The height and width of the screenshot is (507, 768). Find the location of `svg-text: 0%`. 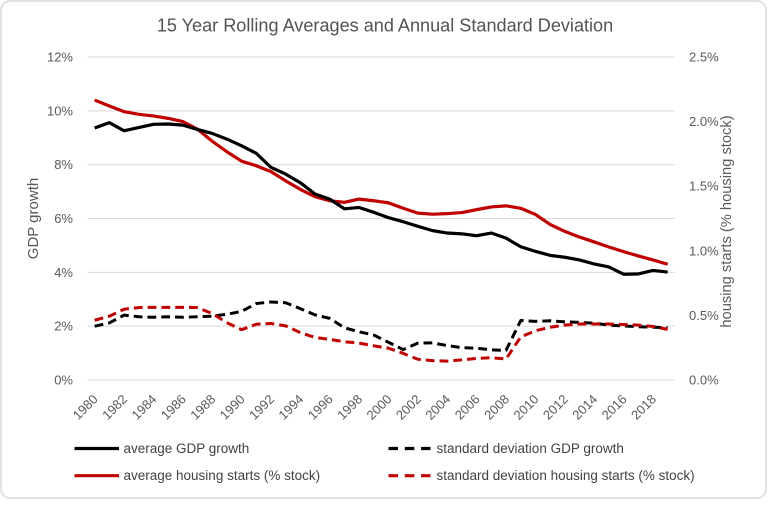

svg-text: 0% is located at coordinates (63, 380).